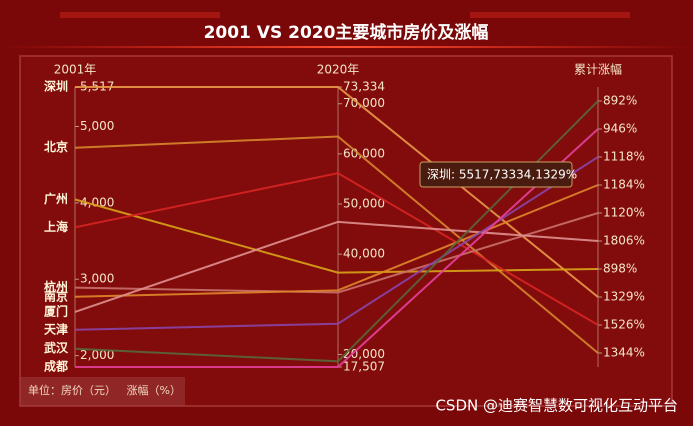  I want to click on tick-label: 892%, so click(620, 101).